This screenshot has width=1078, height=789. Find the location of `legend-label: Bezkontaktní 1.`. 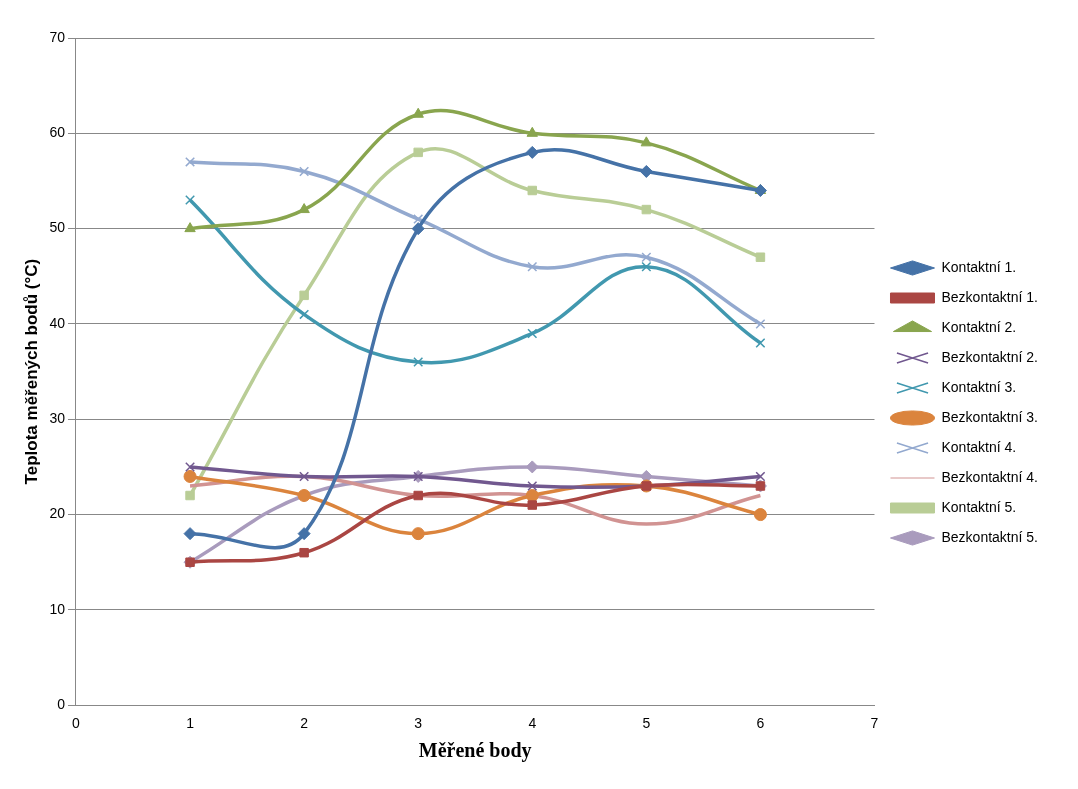

legend-label: Bezkontaktní 1. is located at coordinates (990, 296).